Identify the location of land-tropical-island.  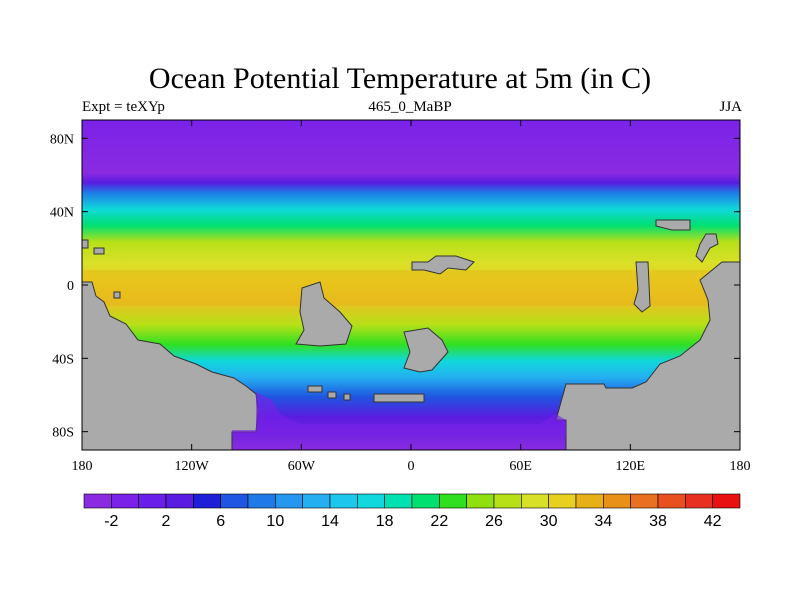
(324, 314).